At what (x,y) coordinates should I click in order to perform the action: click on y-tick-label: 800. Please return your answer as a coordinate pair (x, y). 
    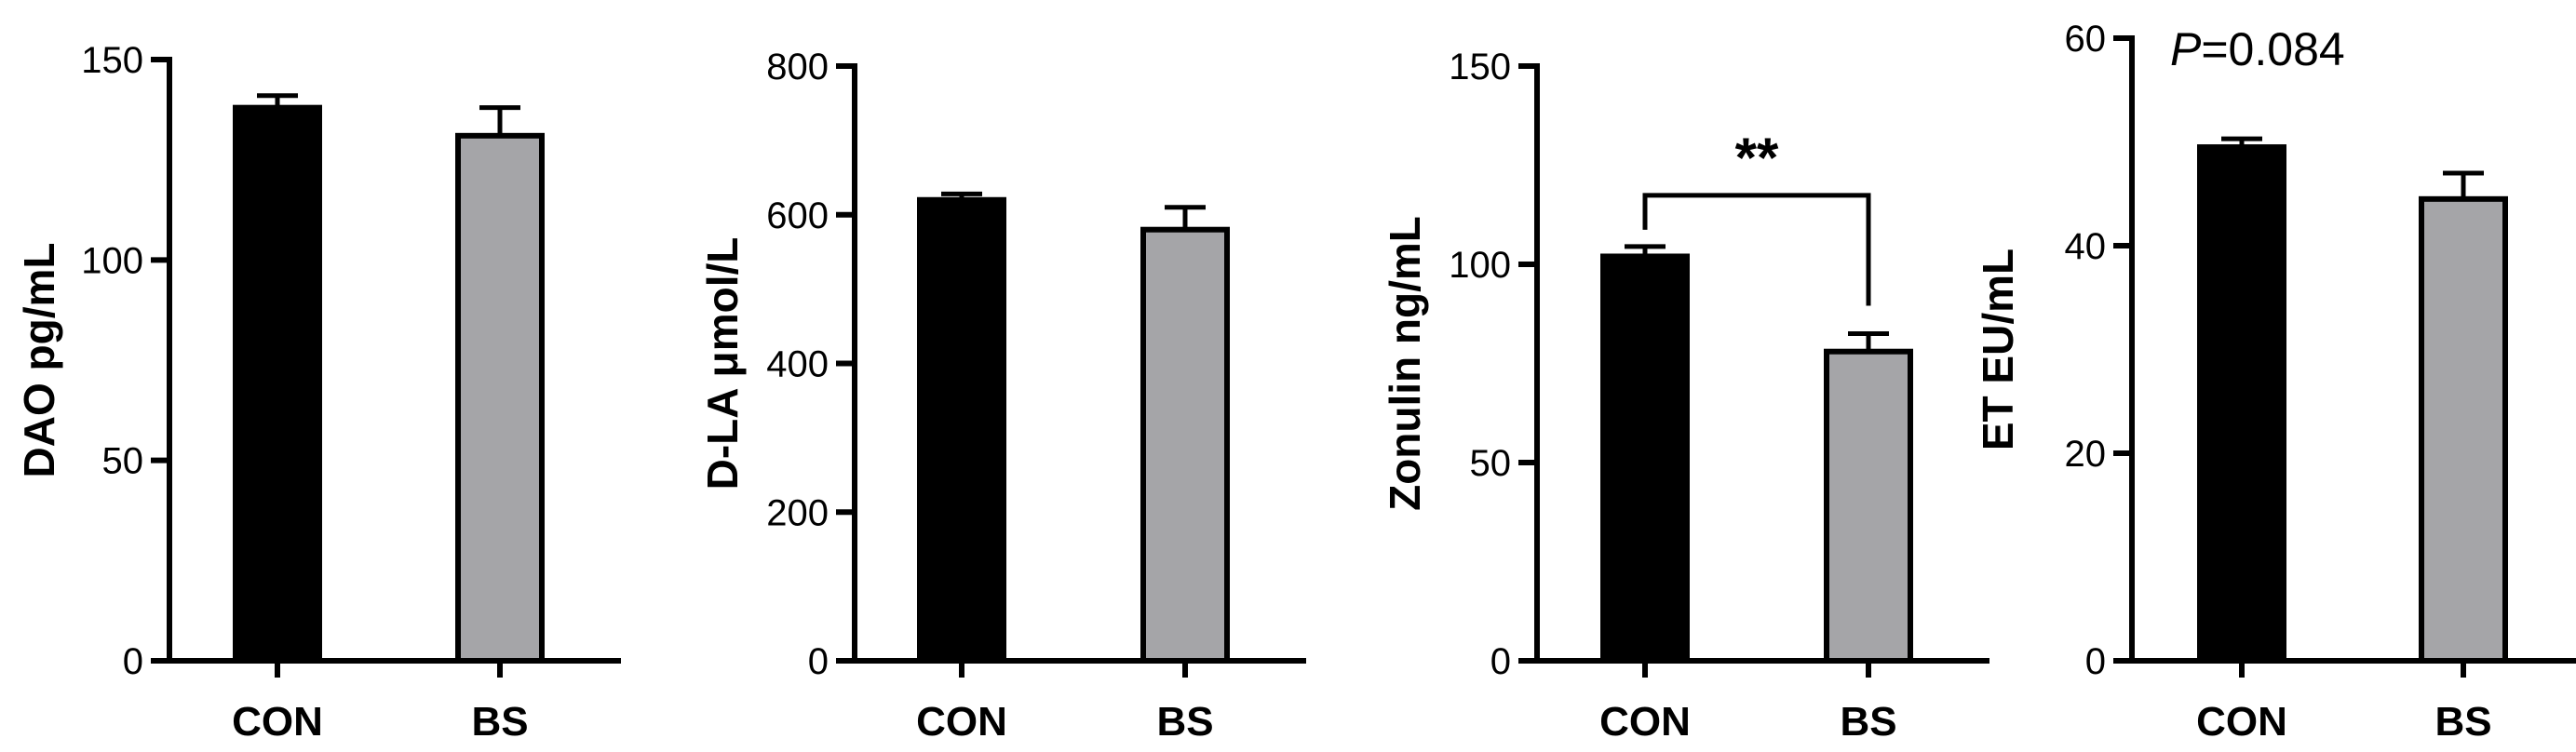
    Looking at the image, I should click on (797, 67).